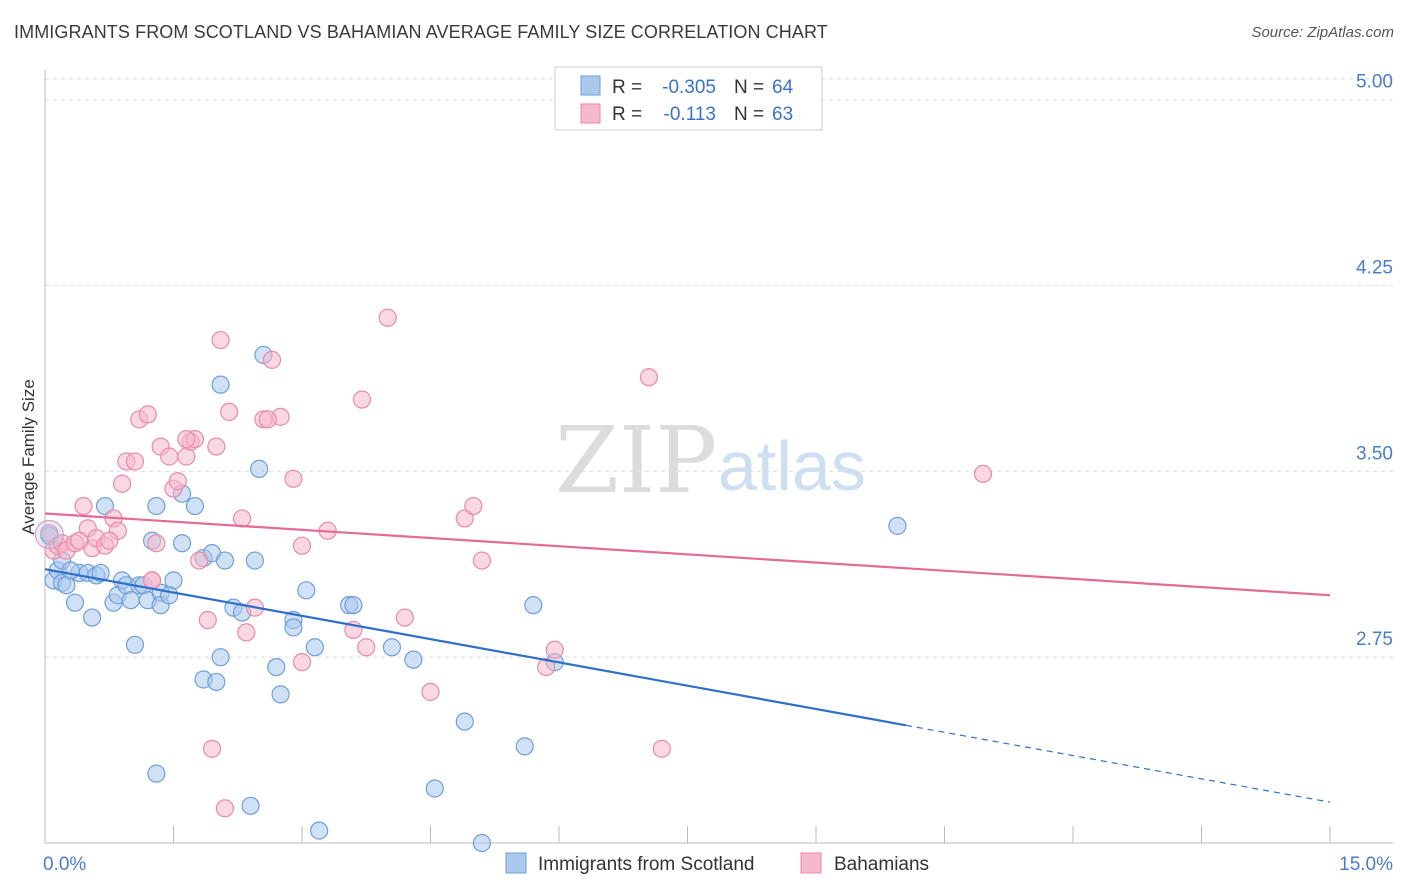 Image resolution: width=1406 pixels, height=892 pixels. I want to click on watermark-atlas: atlas, so click(792, 466).